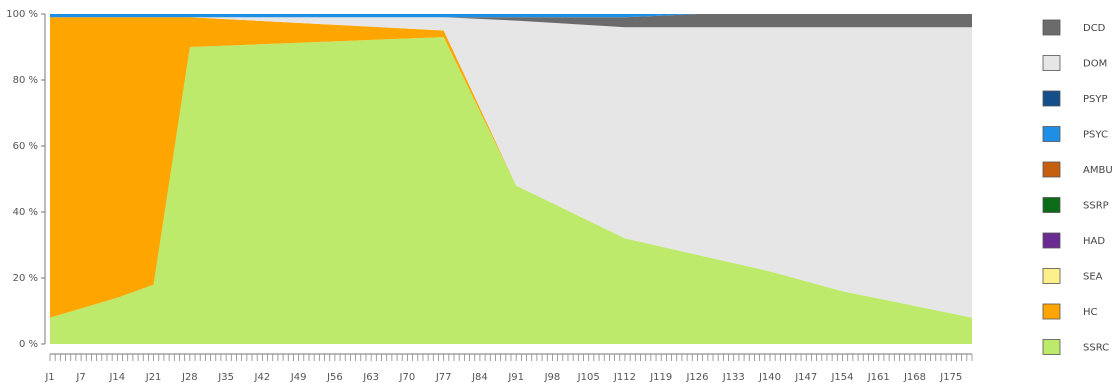 Image resolution: width=1112 pixels, height=383 pixels. I want to click on x-tick-label: J154, so click(841, 377).